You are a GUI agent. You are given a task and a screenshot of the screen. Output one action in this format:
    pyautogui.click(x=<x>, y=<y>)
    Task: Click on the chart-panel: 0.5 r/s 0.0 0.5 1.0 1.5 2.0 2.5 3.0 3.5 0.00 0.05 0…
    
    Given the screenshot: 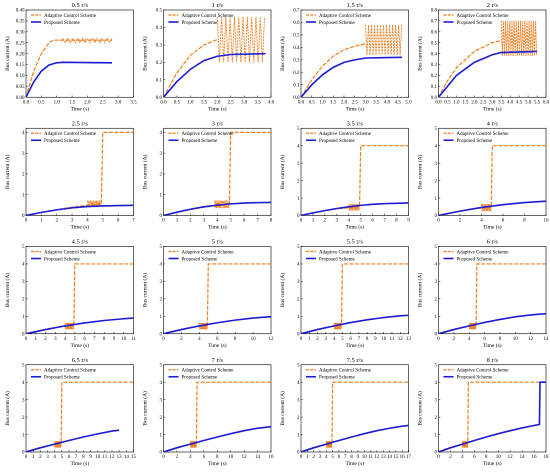 What is the action you would take?
    pyautogui.click(x=70, y=57)
    